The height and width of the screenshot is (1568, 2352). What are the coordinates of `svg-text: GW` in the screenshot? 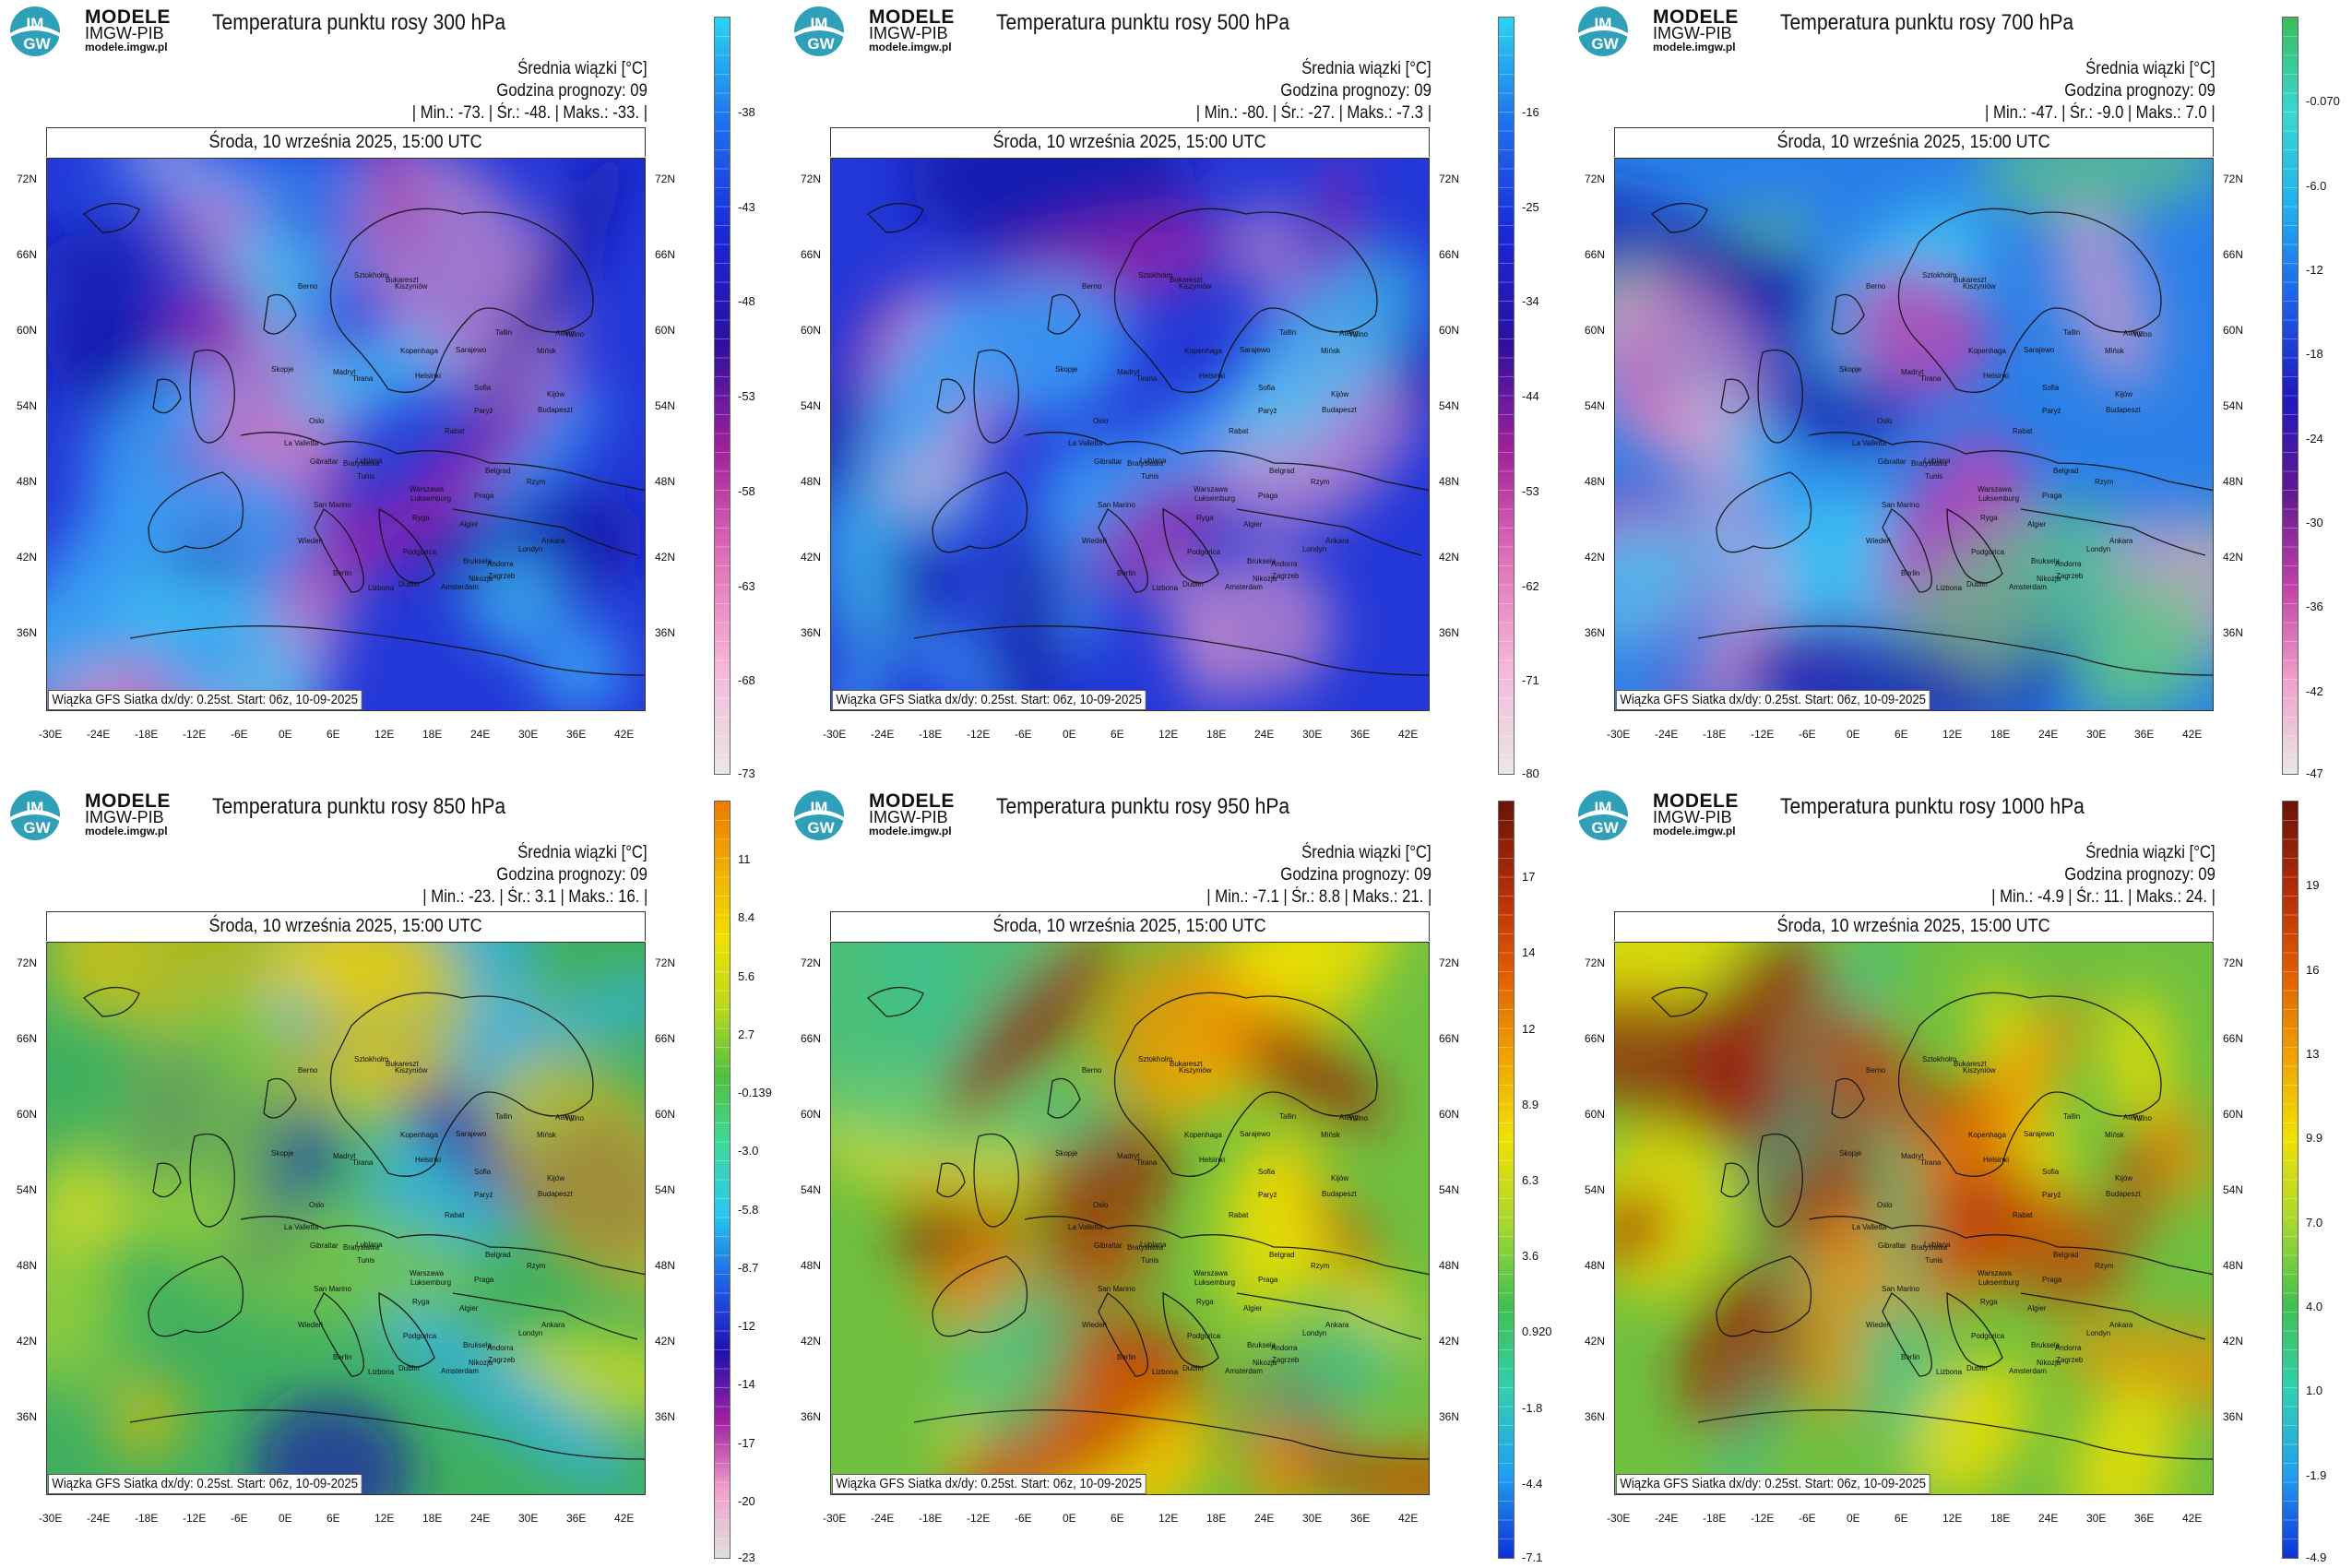 It's located at (821, 828).